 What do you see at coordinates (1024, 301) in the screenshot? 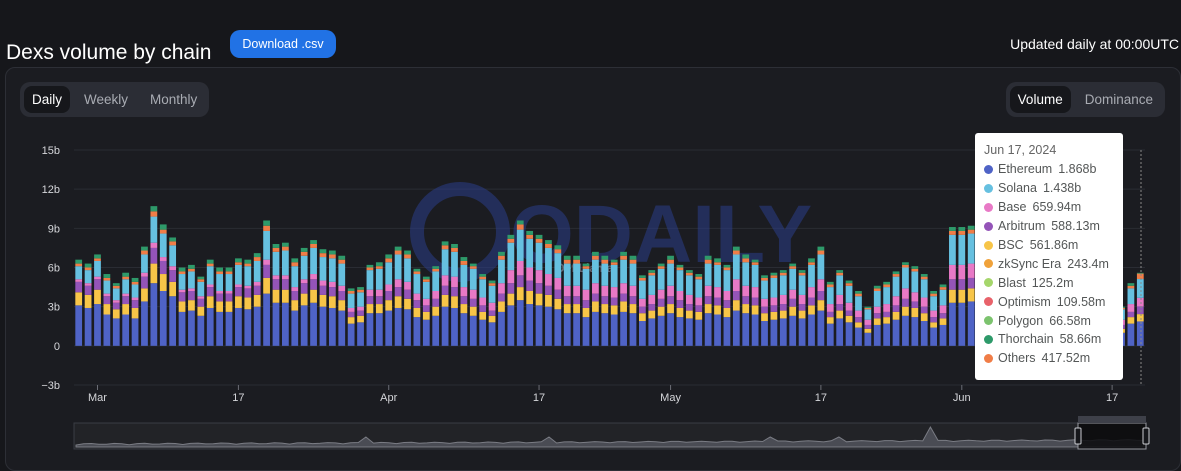
I see `tooltip-series-name: Optimism` at bounding box center [1024, 301].